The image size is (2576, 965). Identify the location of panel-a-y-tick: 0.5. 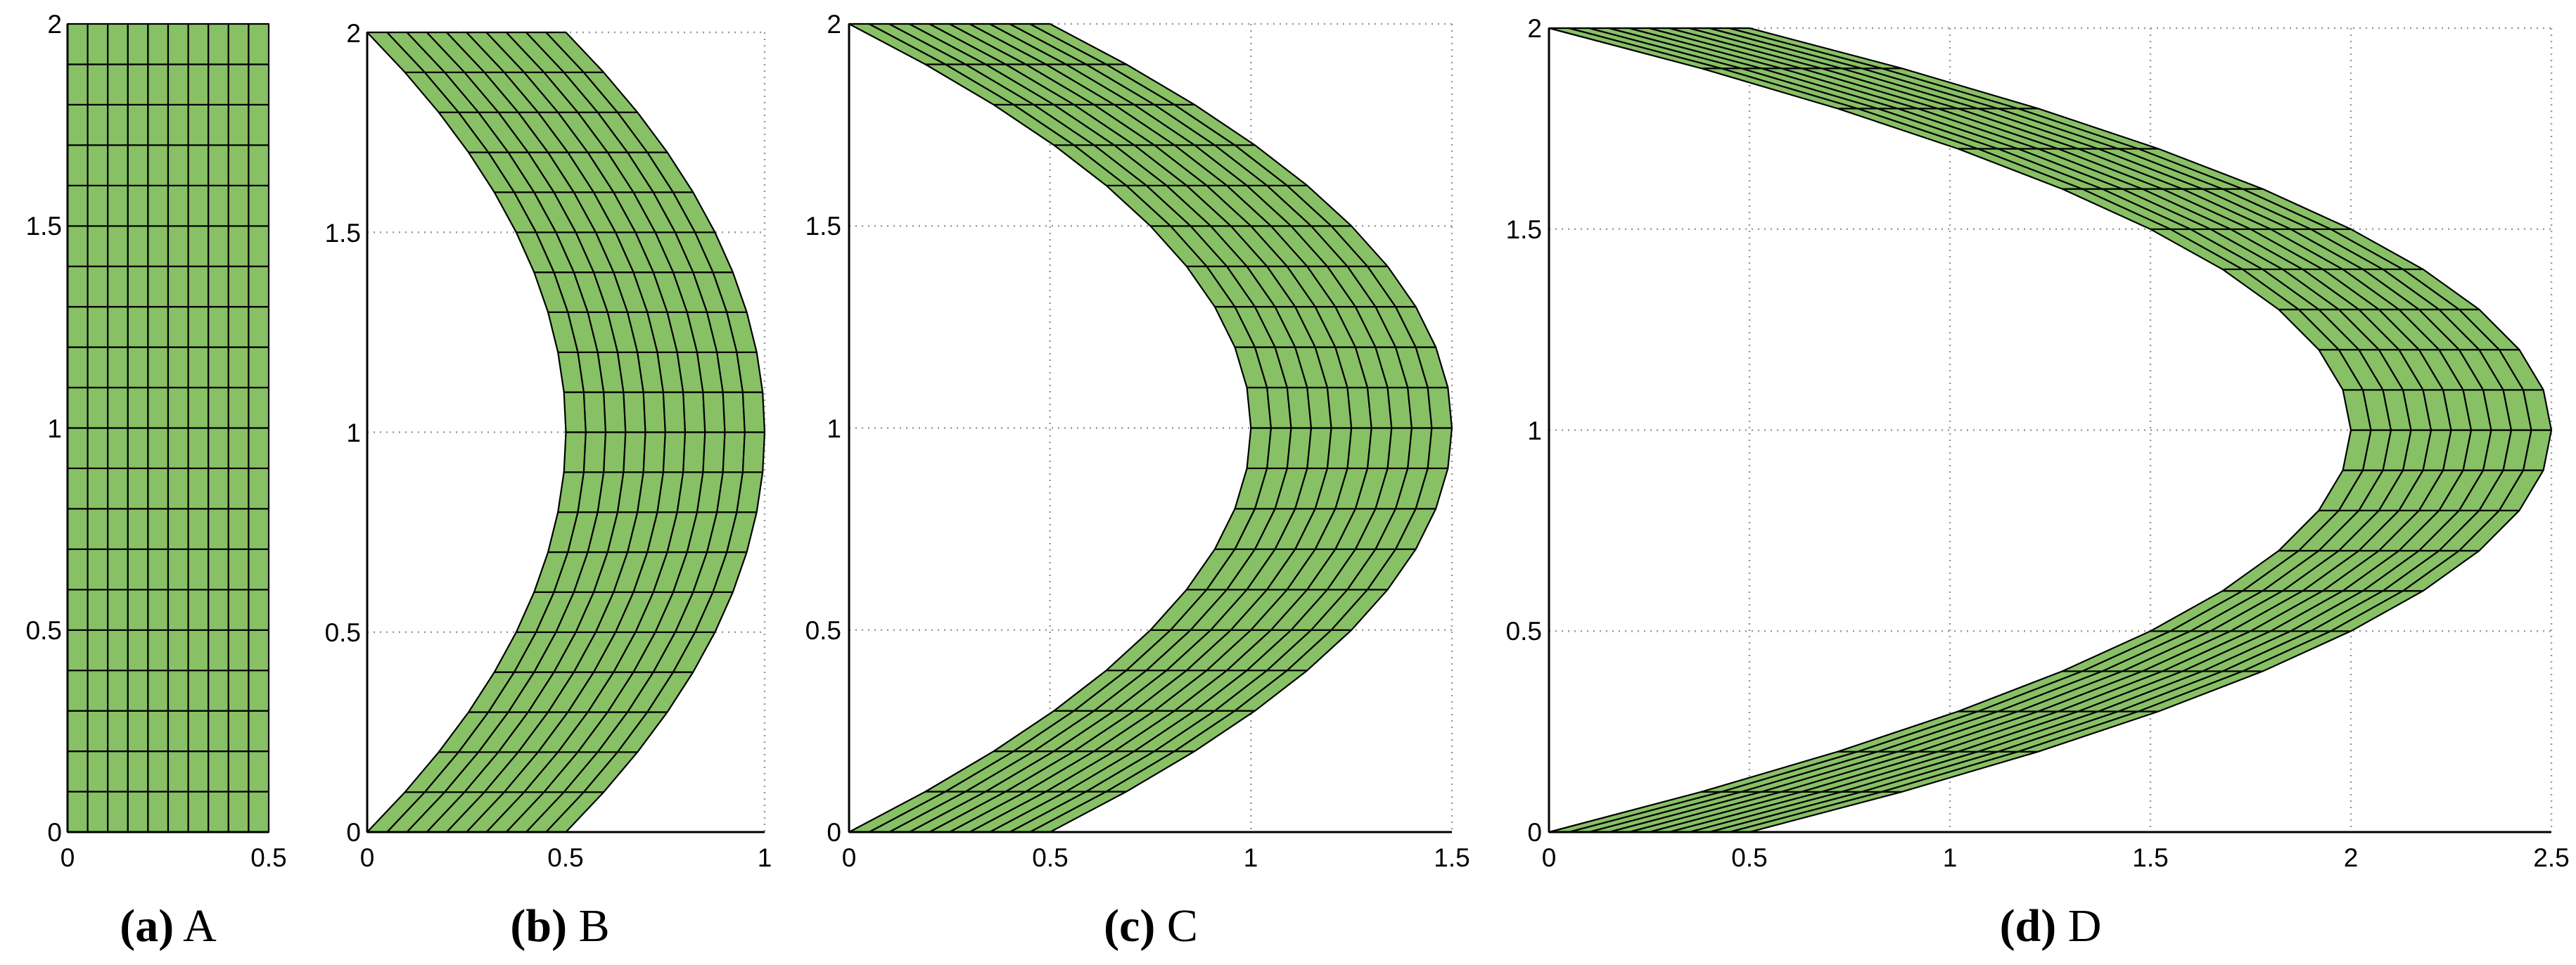
(44, 630).